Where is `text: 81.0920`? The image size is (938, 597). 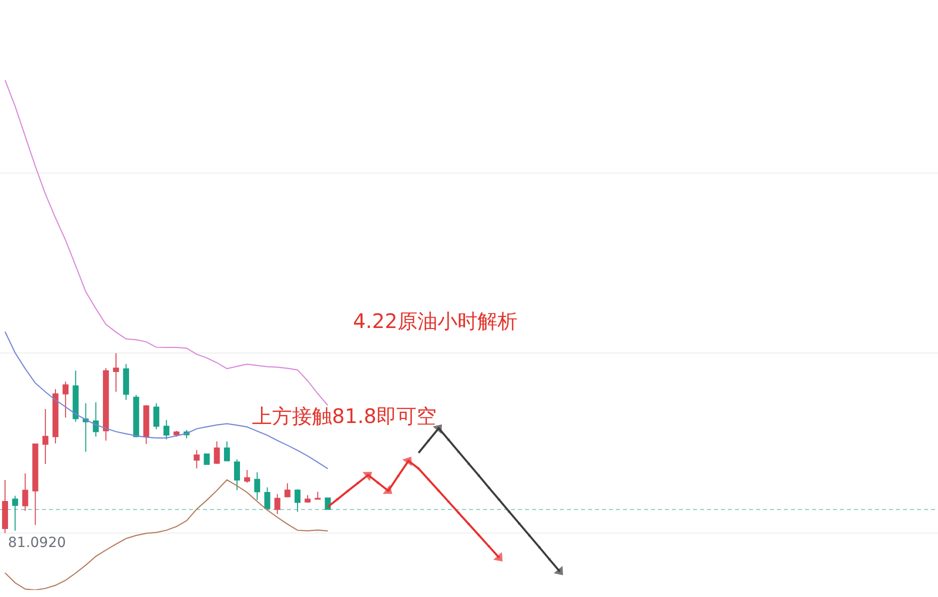
text: 81.0920 is located at coordinates (37, 543).